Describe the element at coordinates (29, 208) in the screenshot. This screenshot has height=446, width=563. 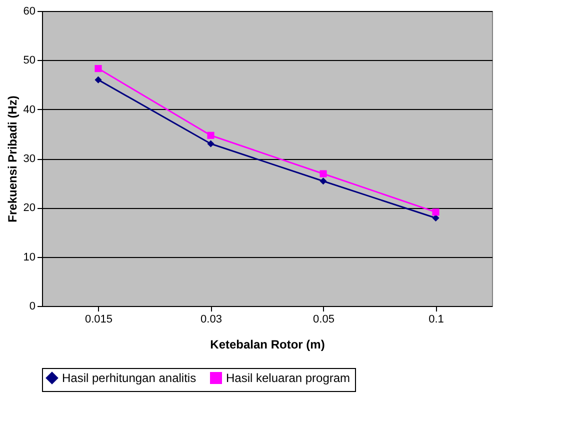
I see `y-tick-label: 20` at that location.